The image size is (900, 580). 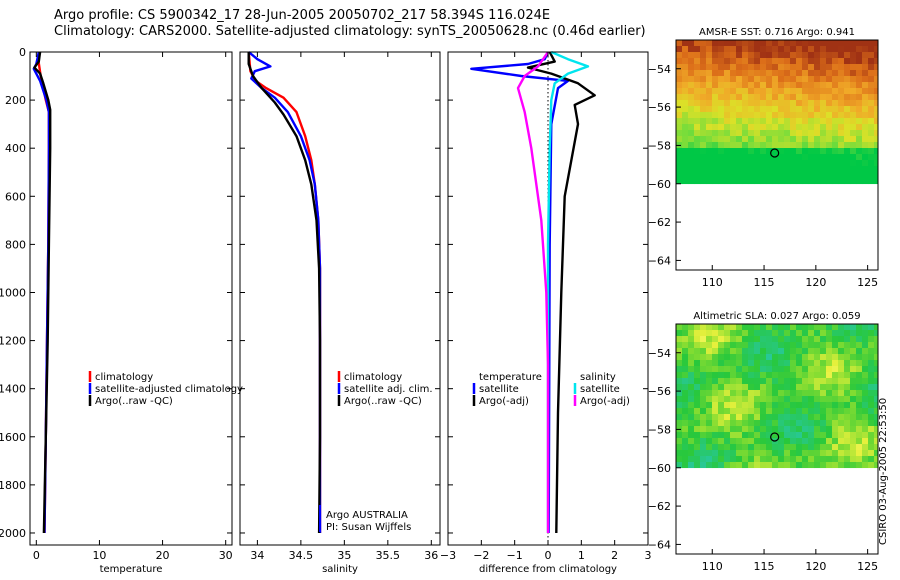 What do you see at coordinates (815, 566) in the screenshot?
I see `x-tick-label: 120` at bounding box center [815, 566].